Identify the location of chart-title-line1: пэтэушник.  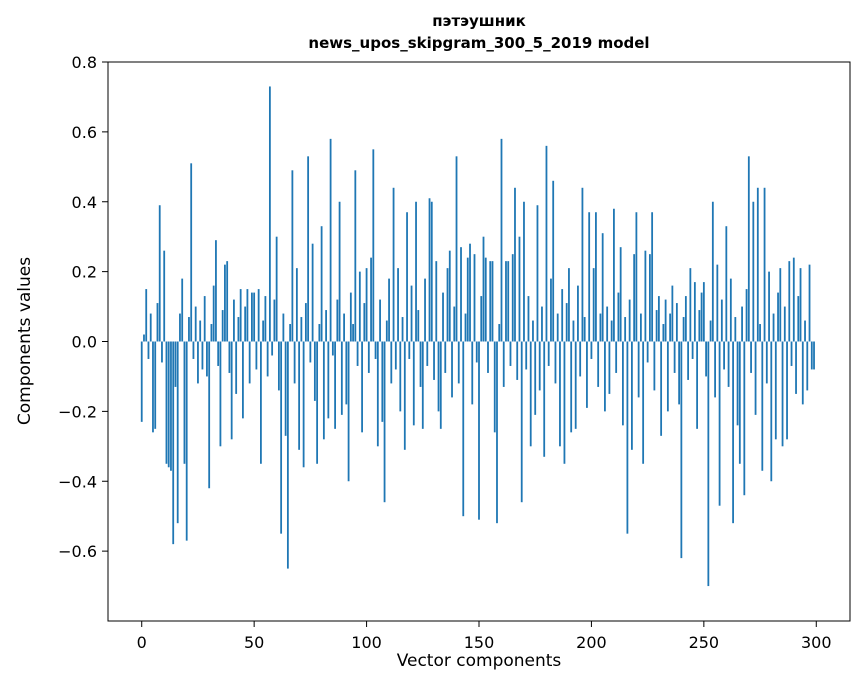
(479, 21).